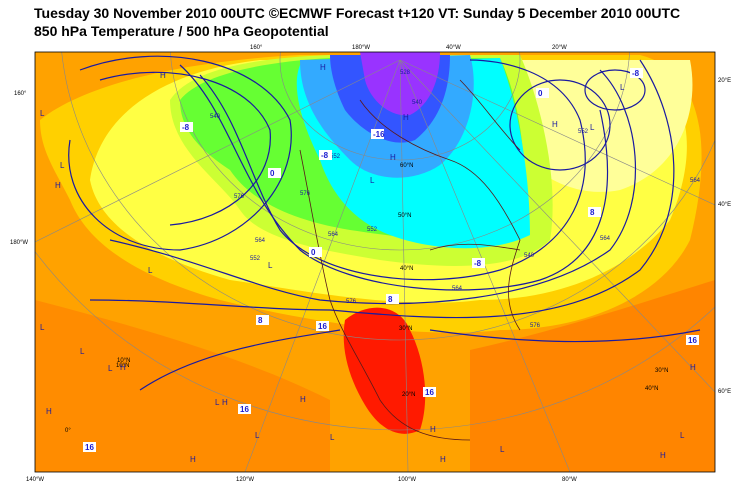  I want to click on edge-label: 20°W, so click(559, 48).